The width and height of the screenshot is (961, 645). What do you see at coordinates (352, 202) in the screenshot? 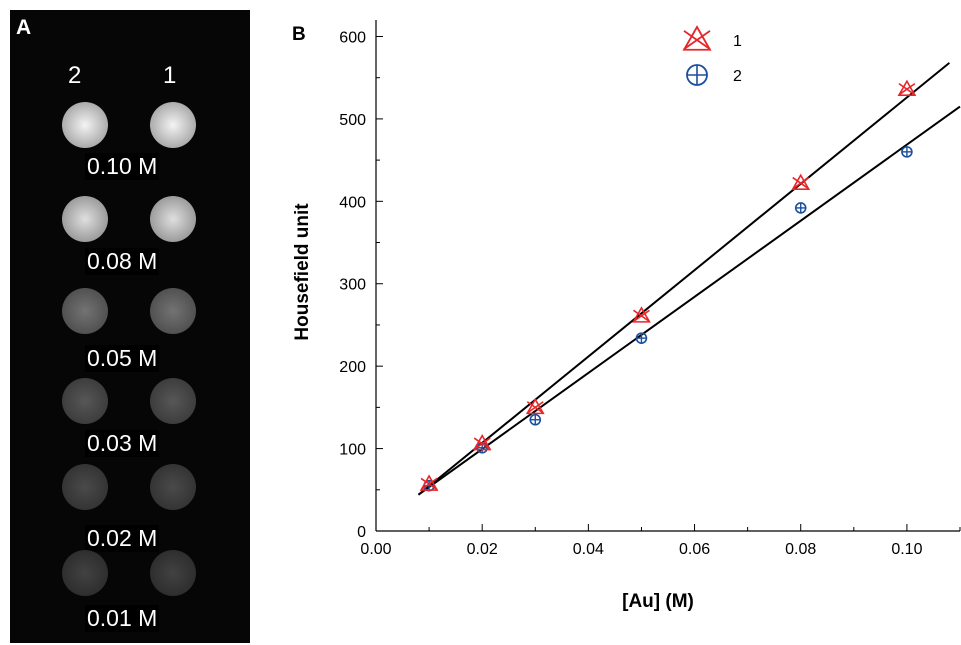
I see `y-tick-label: 400` at bounding box center [352, 202].